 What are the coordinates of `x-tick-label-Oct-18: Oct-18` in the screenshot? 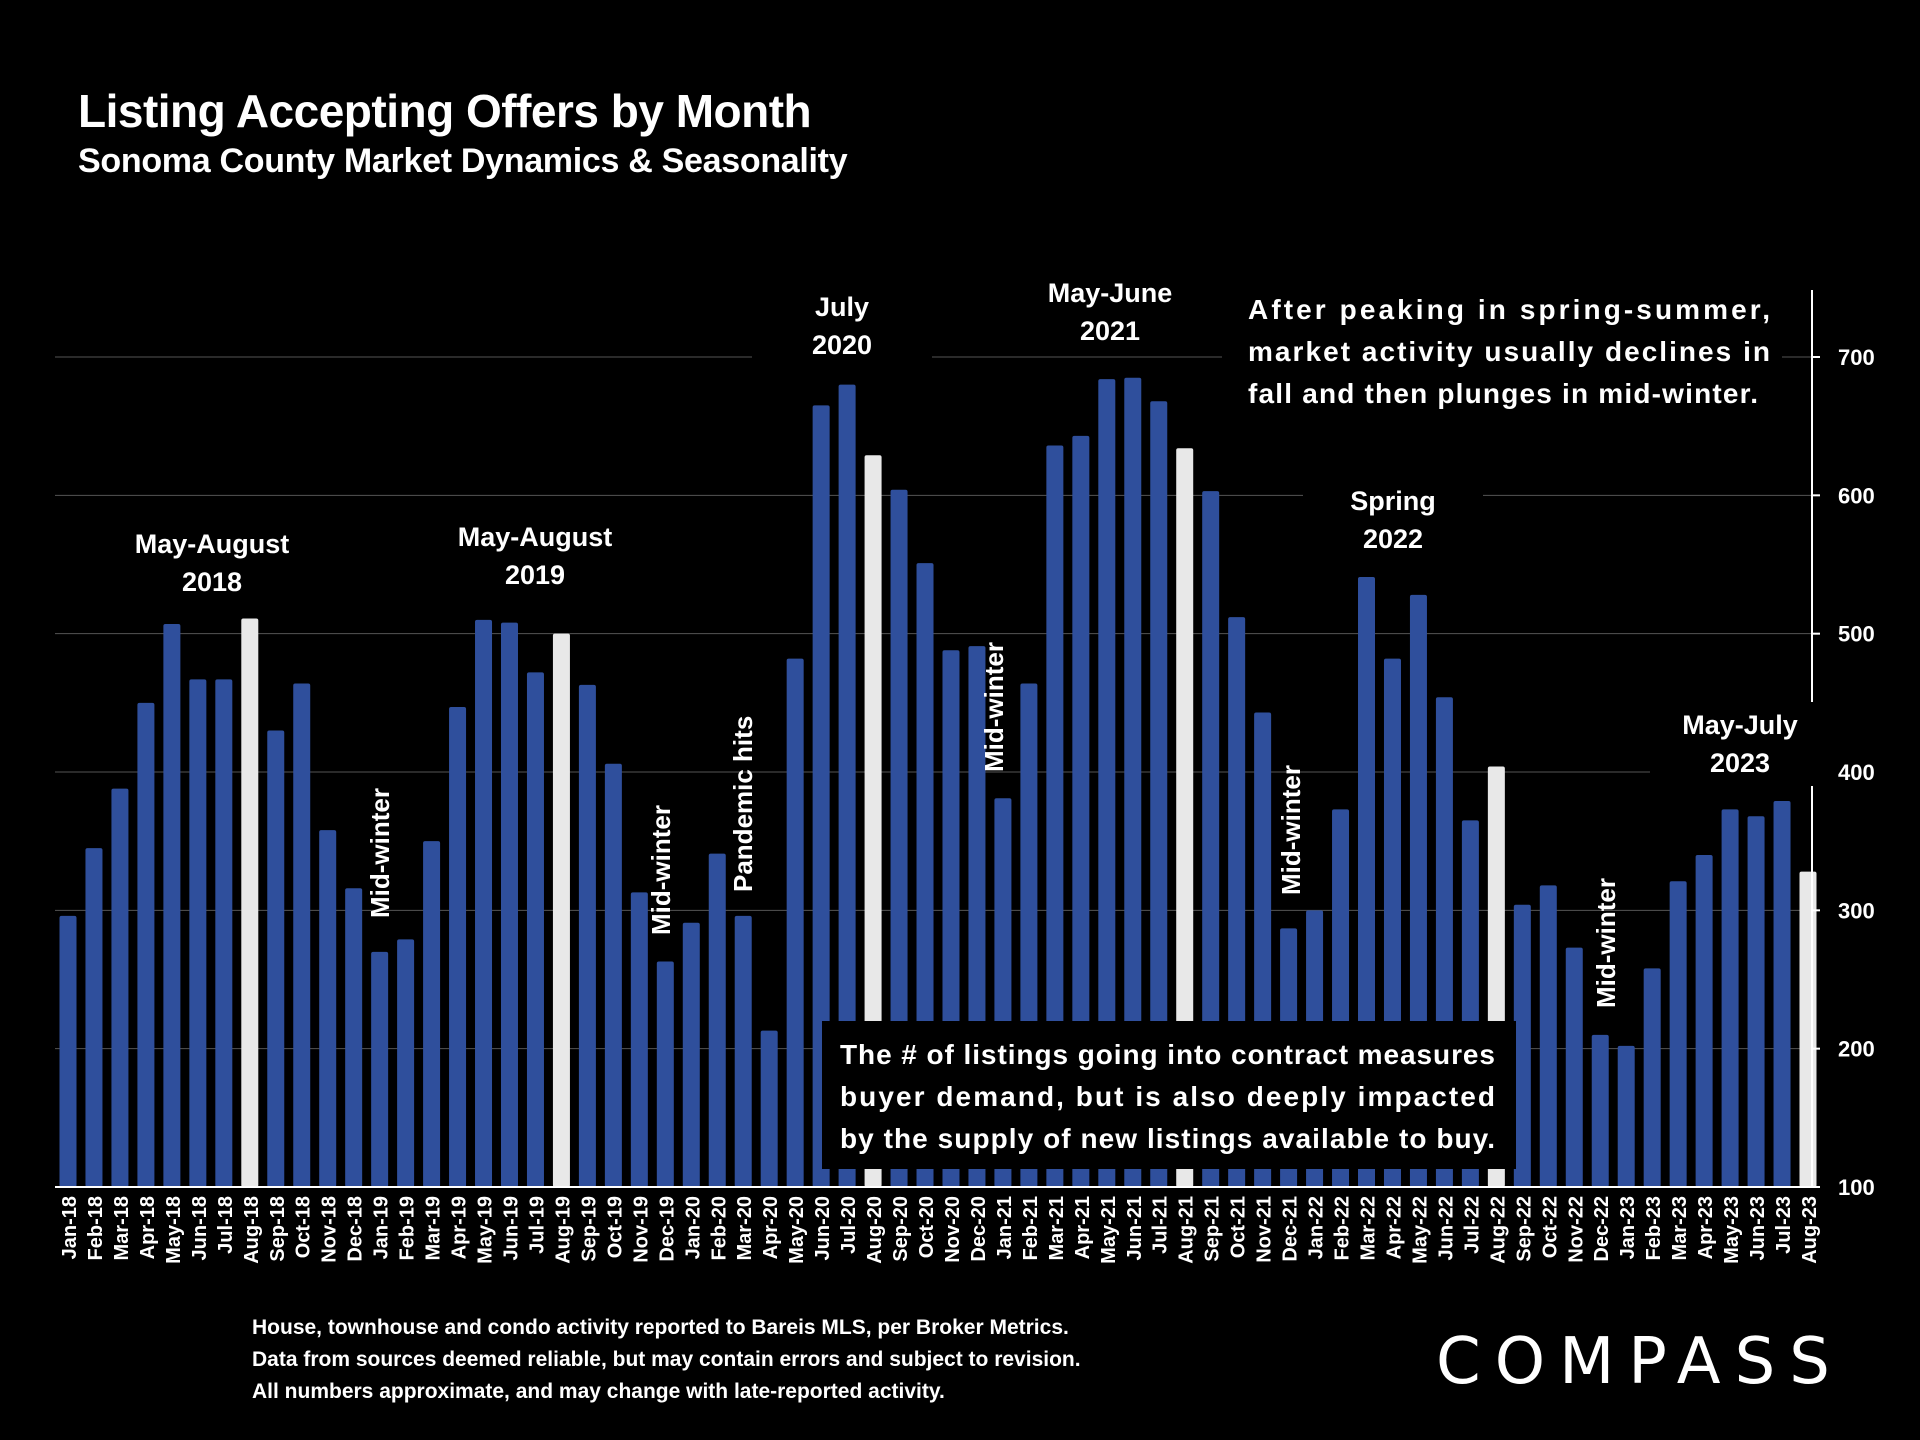 It's located at (304, 1227).